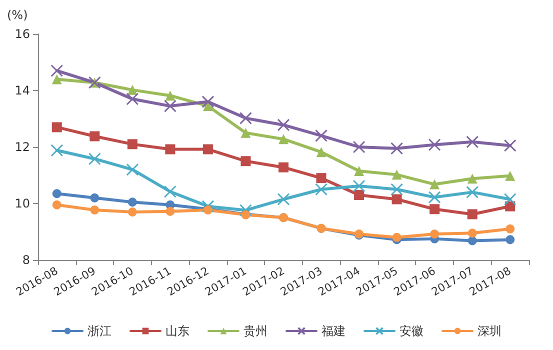  I want to click on y-tick-label: 8, so click(26, 260).